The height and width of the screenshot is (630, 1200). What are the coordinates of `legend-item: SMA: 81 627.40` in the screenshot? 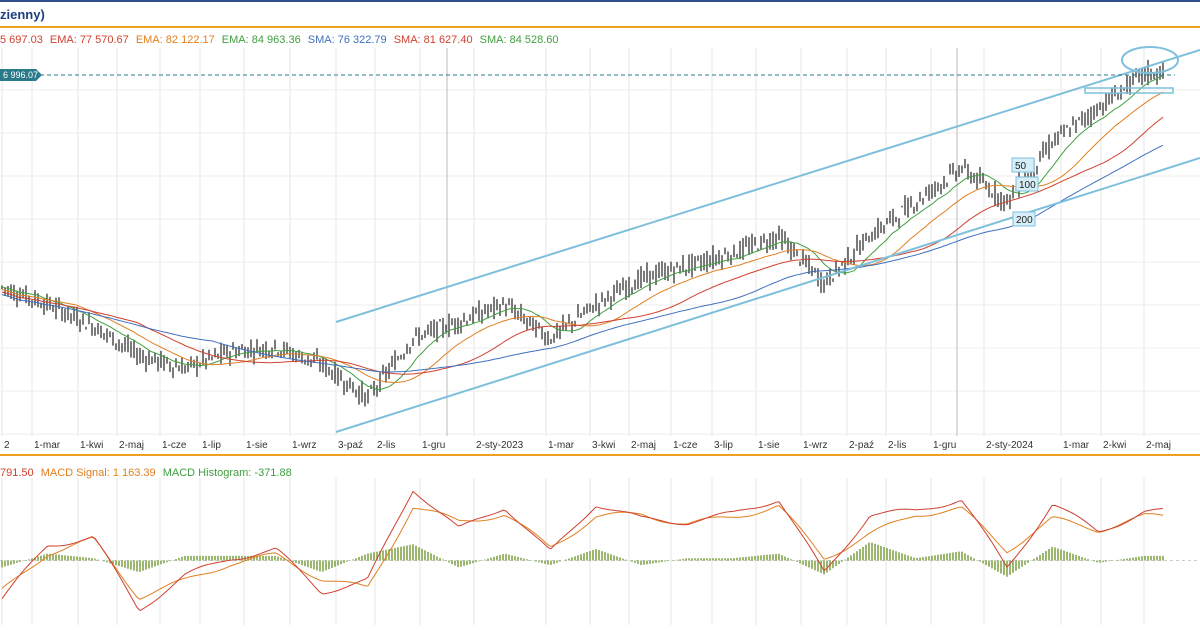 It's located at (433, 40).